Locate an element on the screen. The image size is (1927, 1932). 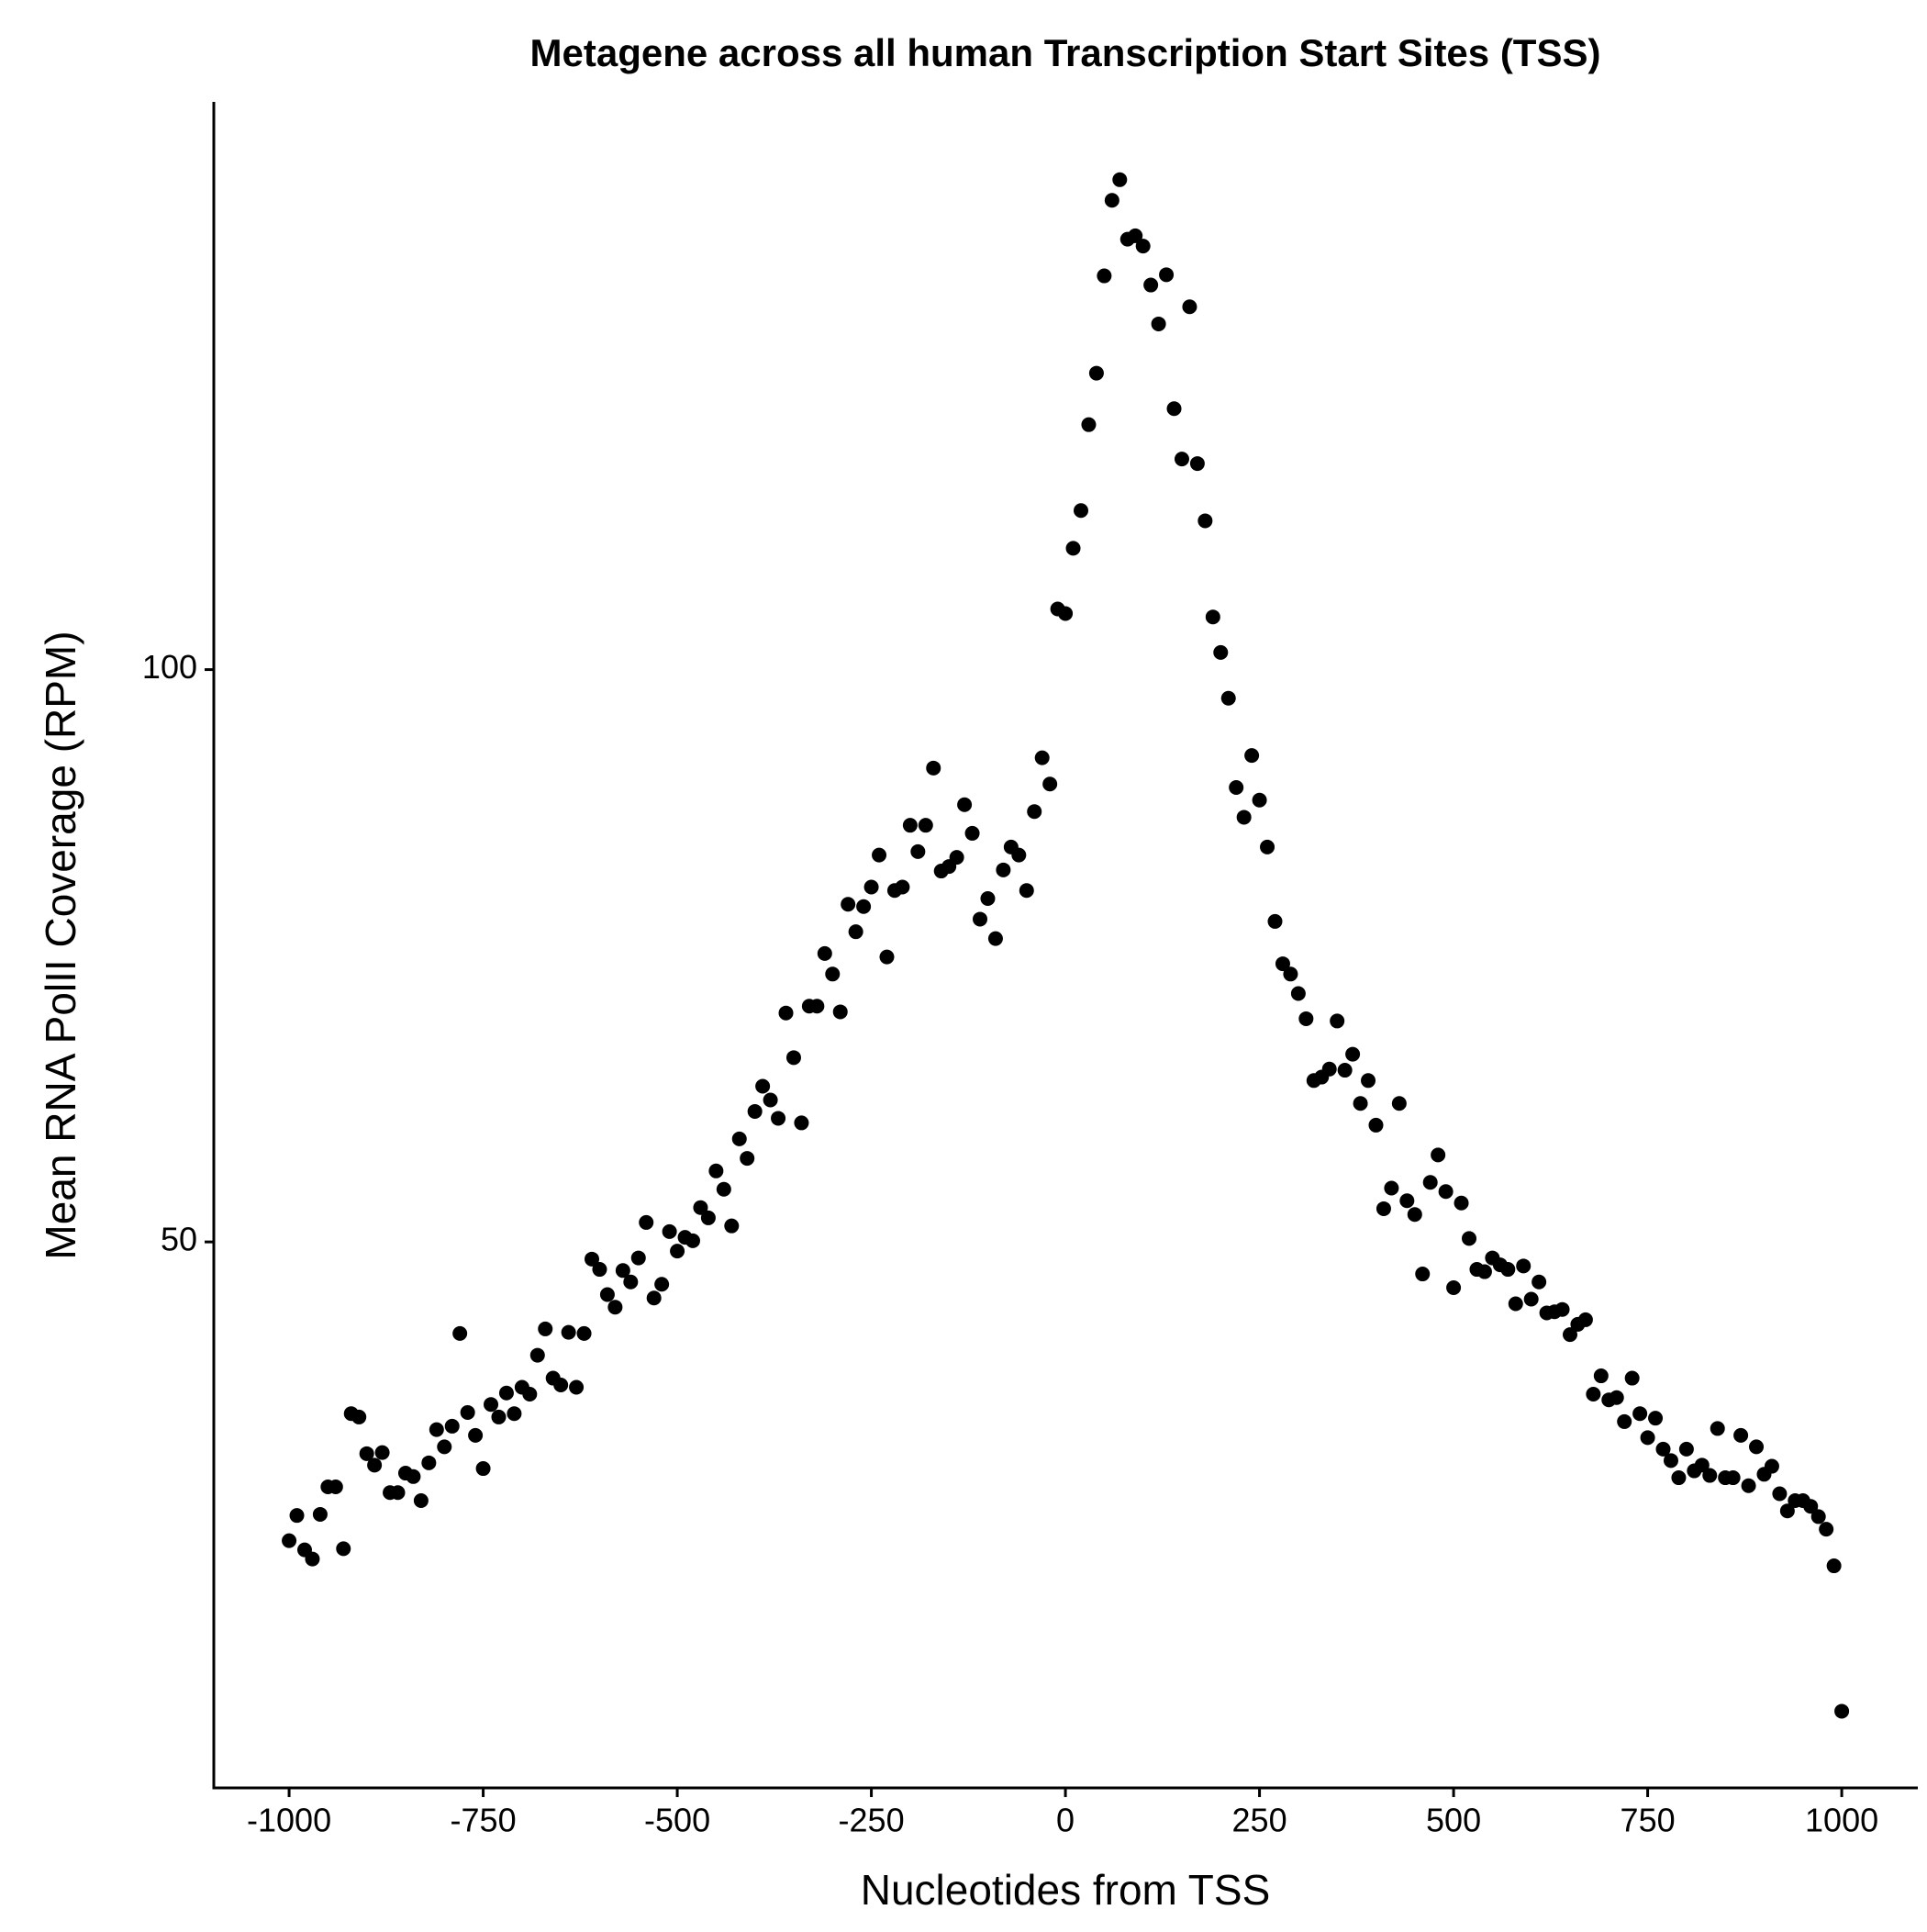
x-tick-label: -250 is located at coordinates (872, 1820).